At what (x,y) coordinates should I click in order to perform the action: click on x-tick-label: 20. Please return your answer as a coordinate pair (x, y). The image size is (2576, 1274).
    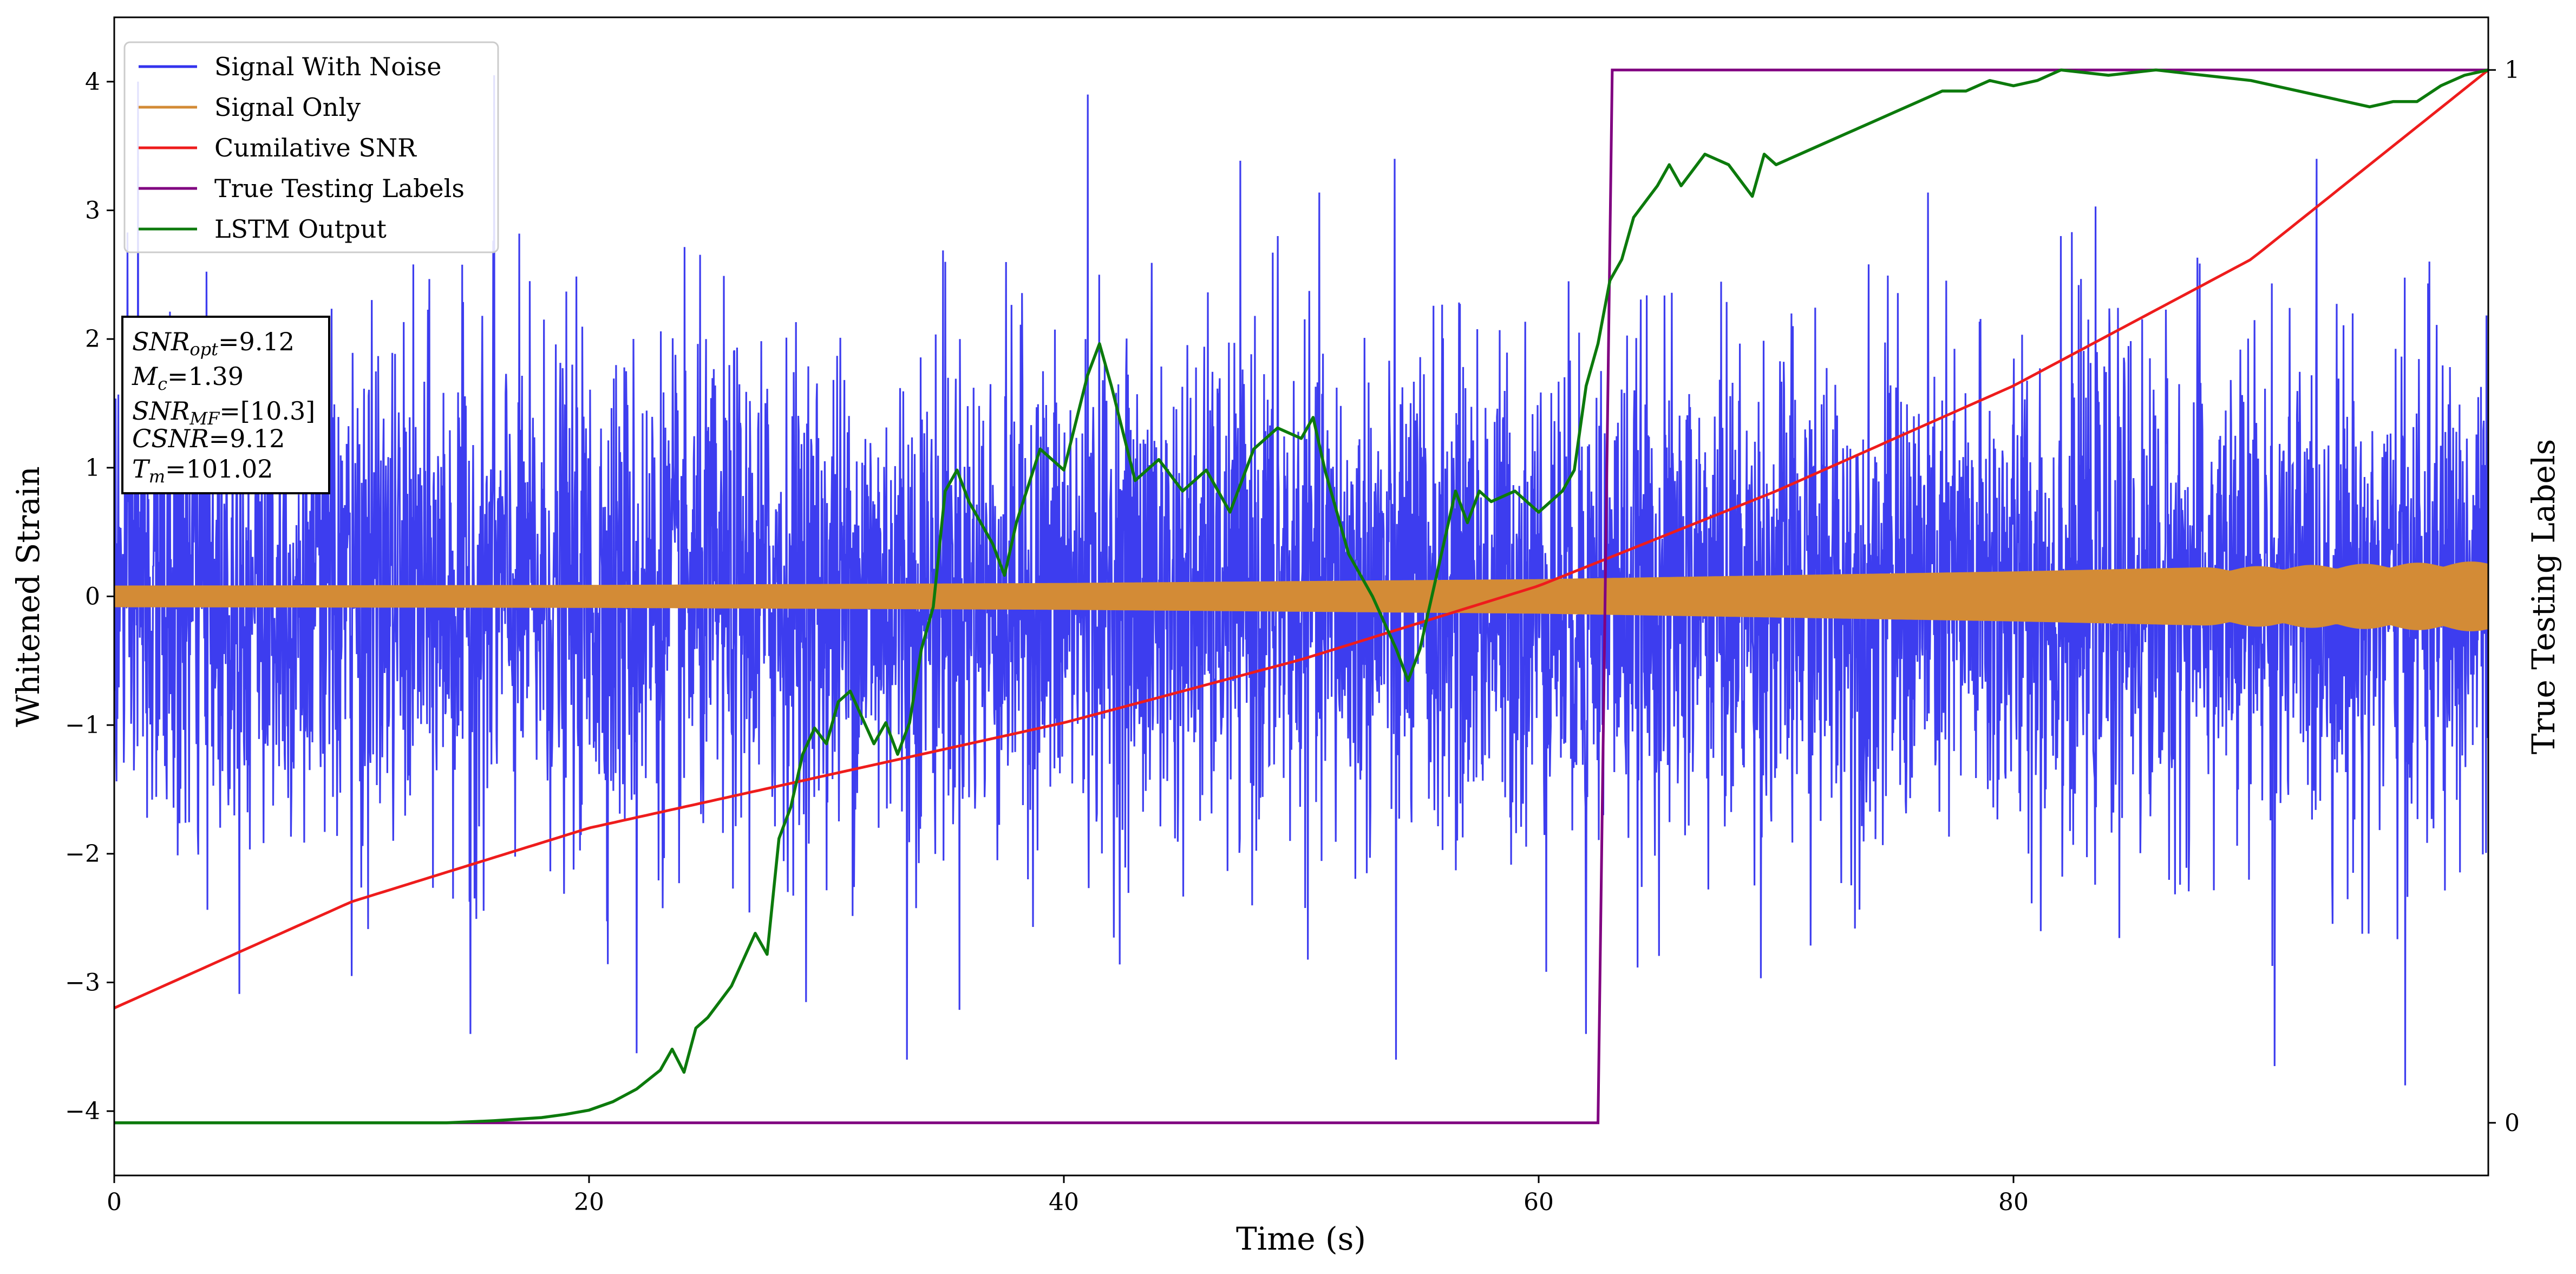
    Looking at the image, I should click on (589, 1202).